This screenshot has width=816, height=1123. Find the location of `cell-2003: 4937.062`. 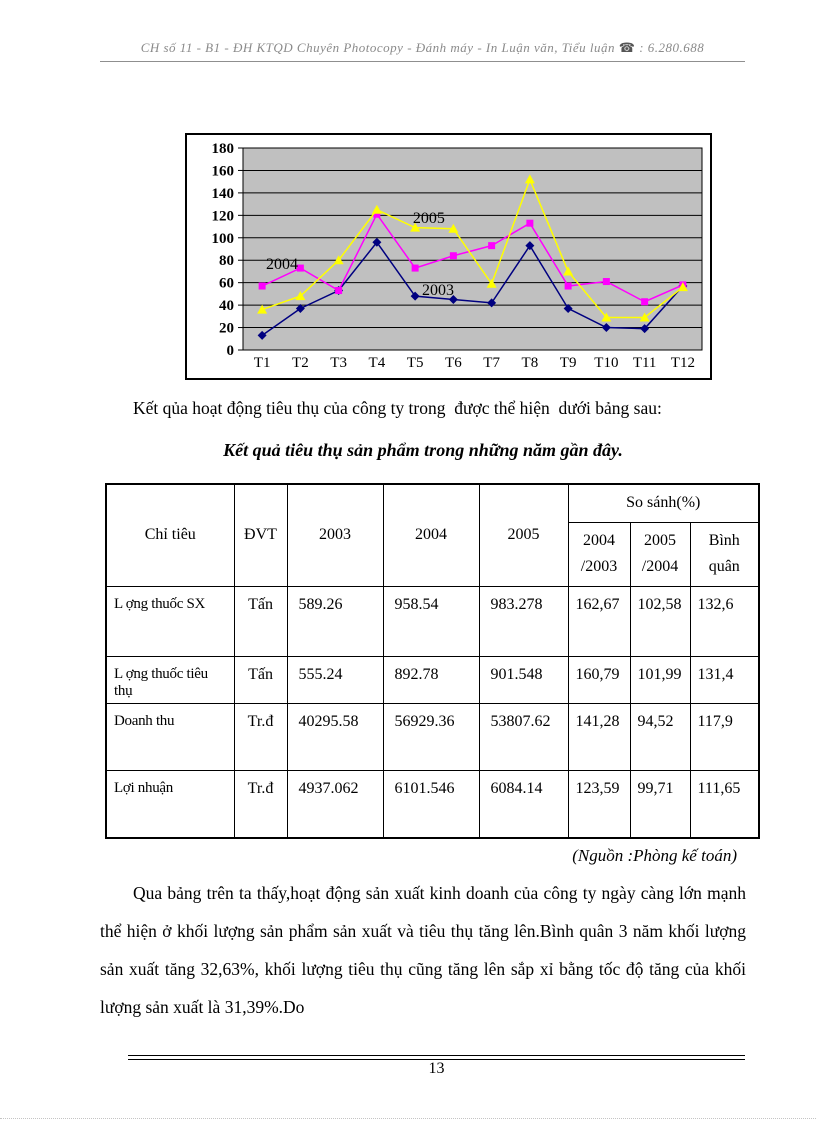

cell-2003: 4937.062 is located at coordinates (335, 804).